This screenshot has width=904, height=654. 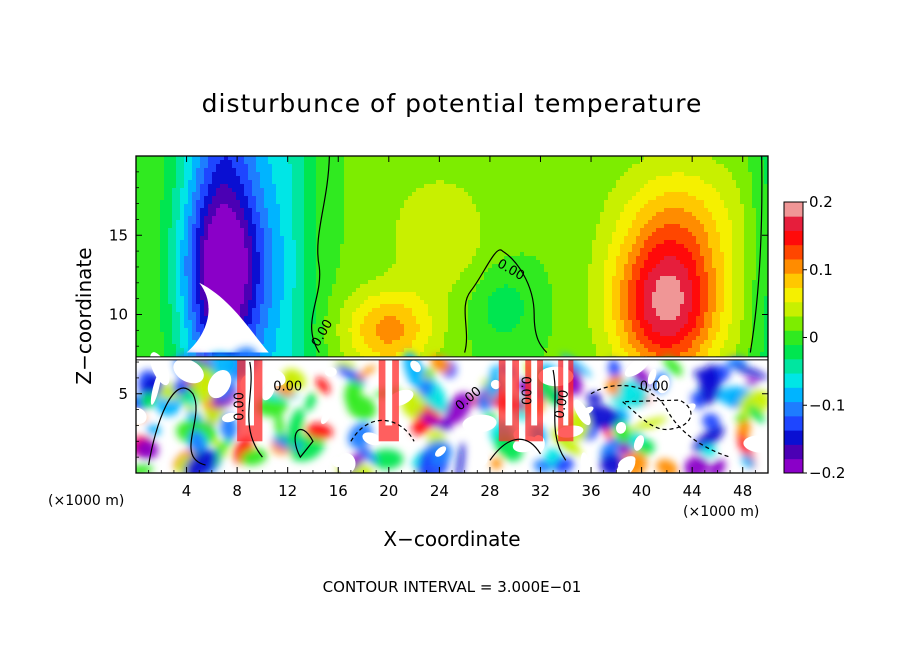 I want to click on x-tick-label: 40, so click(x=641, y=491).